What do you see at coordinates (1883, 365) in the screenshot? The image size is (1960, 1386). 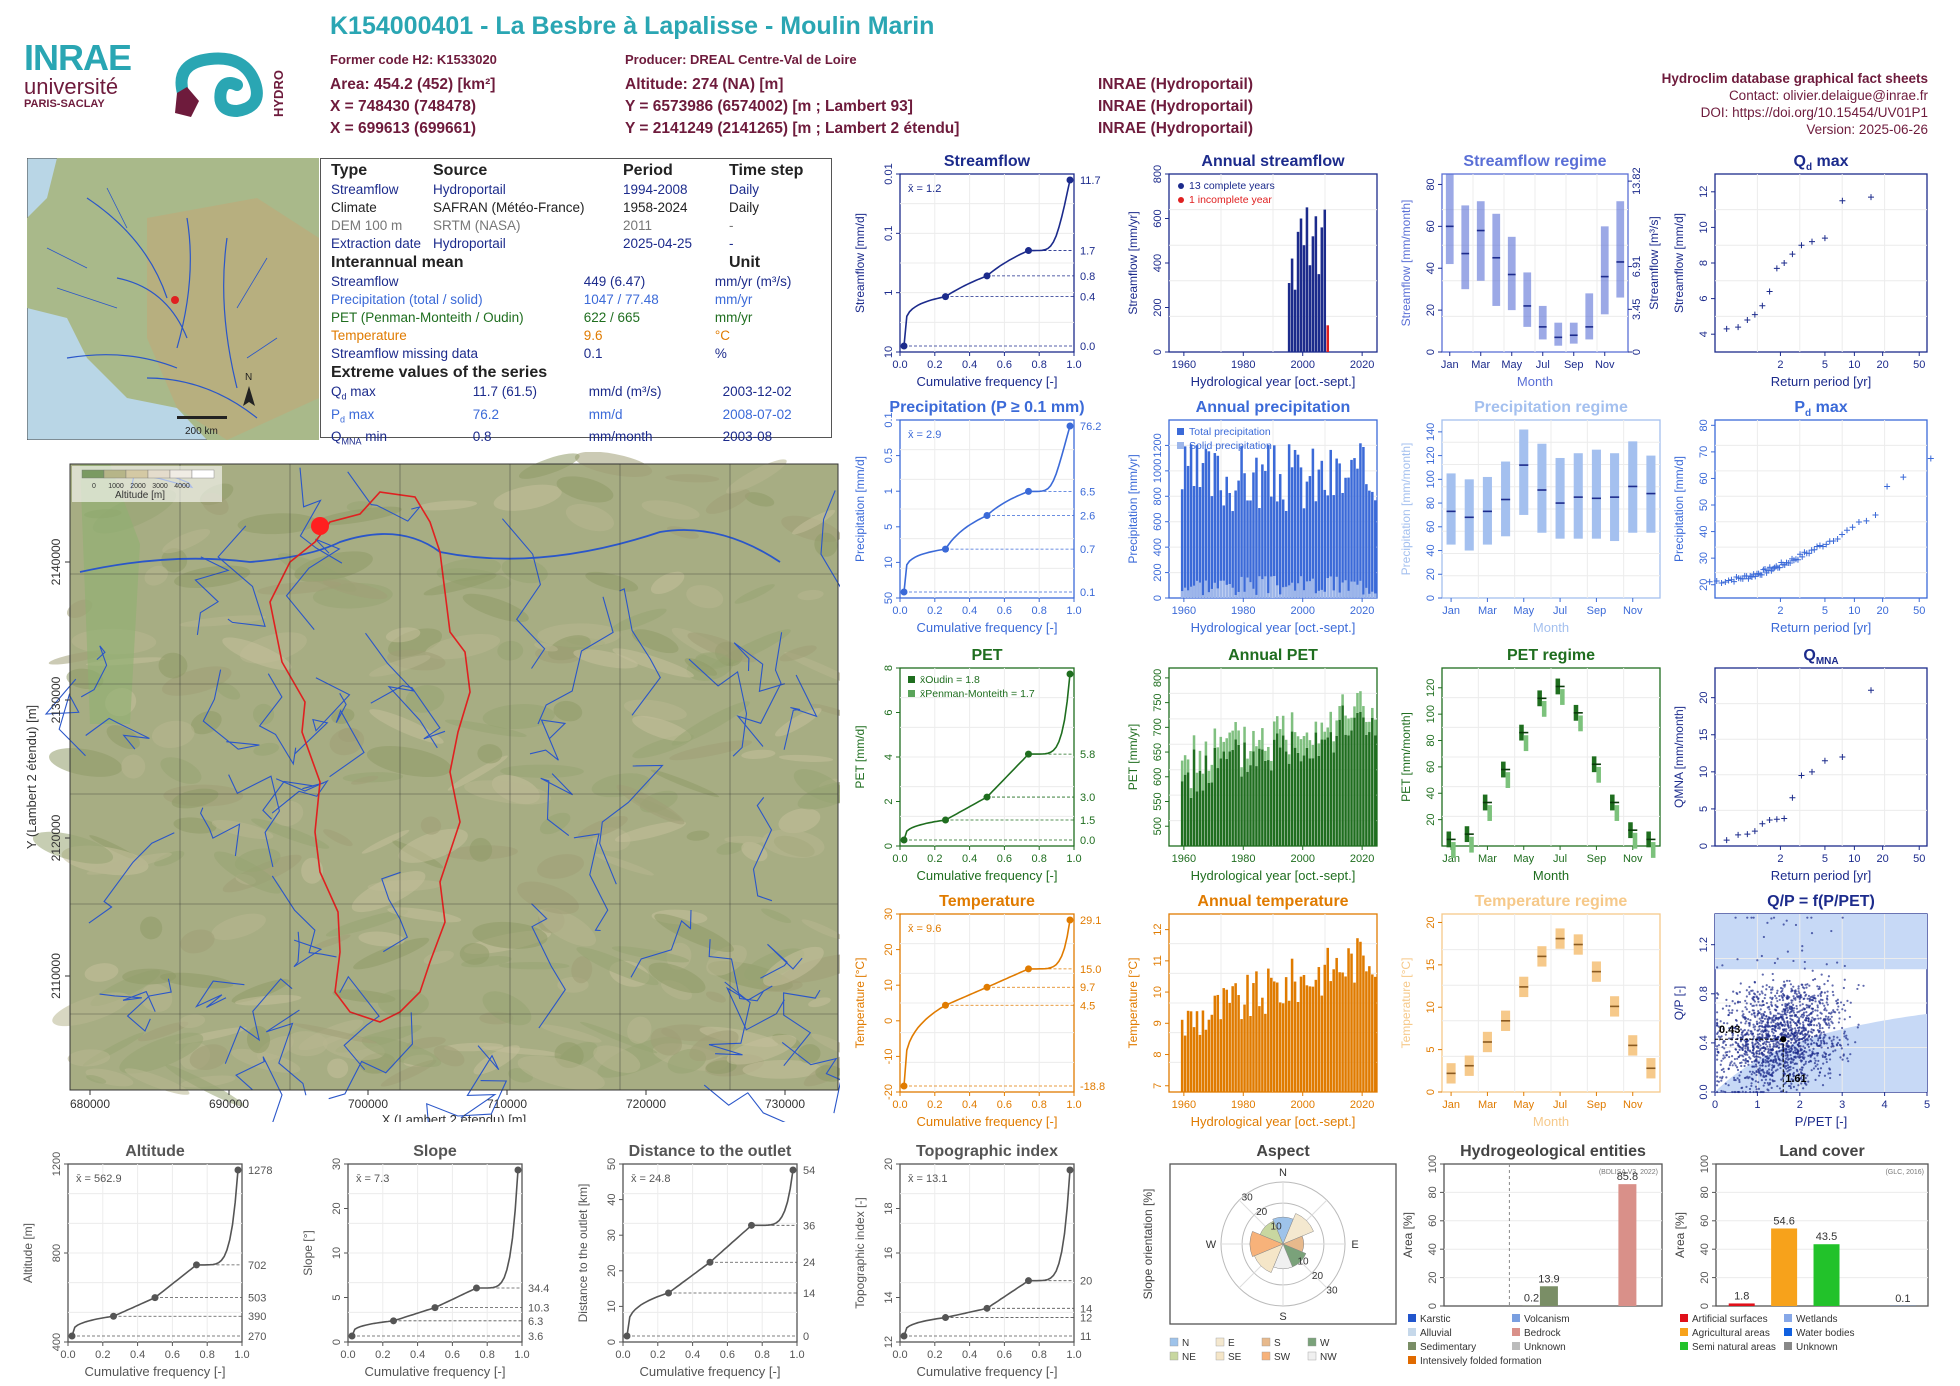 I see `x-tick-label: 20` at bounding box center [1883, 365].